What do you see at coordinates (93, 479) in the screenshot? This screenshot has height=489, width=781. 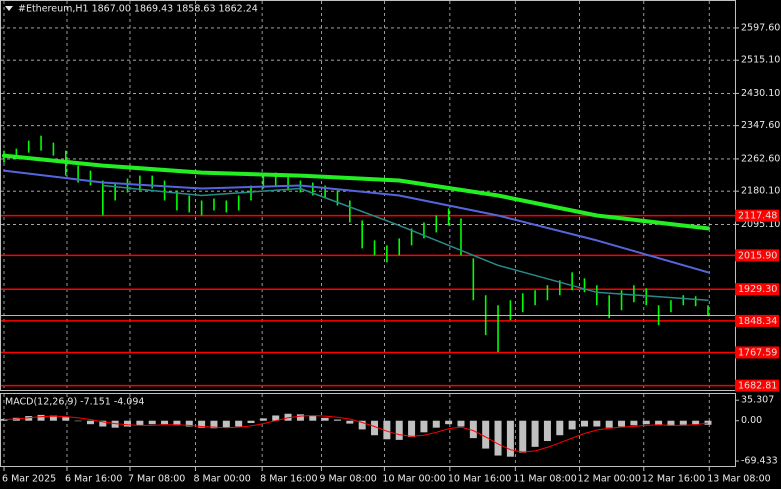 I see `x-tick-label: 6 Mar 16:00` at bounding box center [93, 479].